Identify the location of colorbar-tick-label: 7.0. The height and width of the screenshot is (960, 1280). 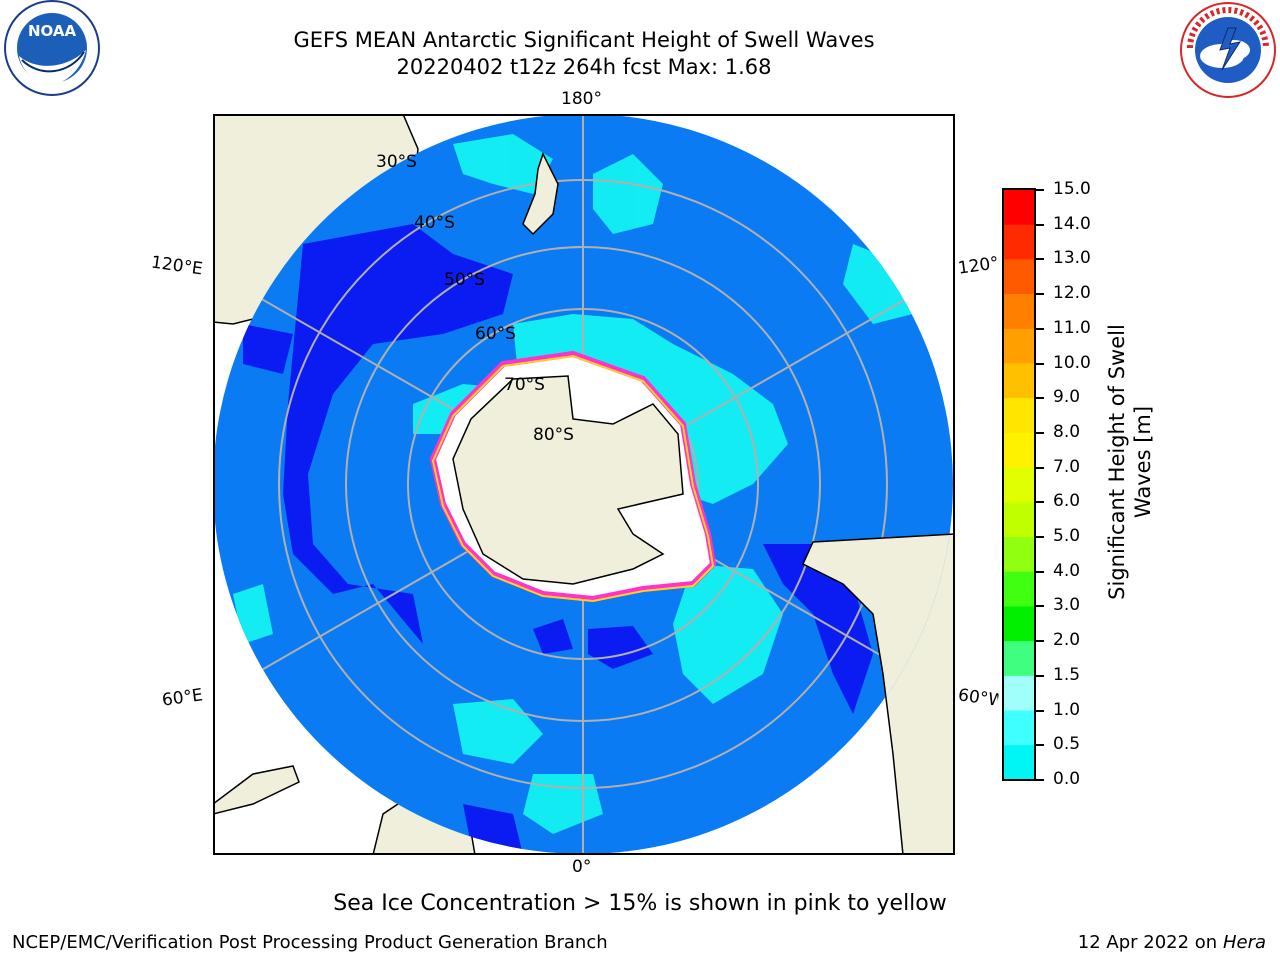
(1067, 466).